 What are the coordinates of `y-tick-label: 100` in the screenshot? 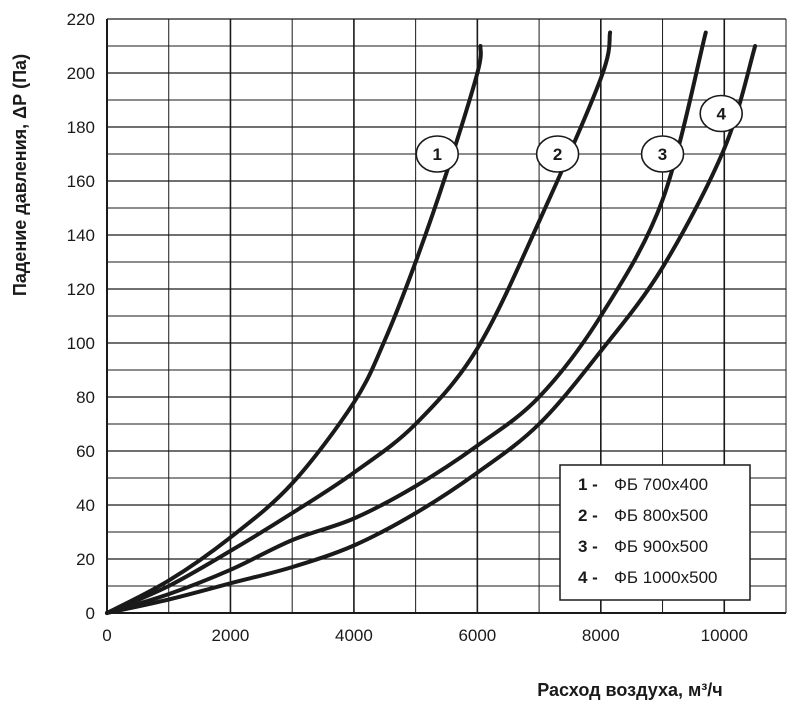 It's located at (81, 343).